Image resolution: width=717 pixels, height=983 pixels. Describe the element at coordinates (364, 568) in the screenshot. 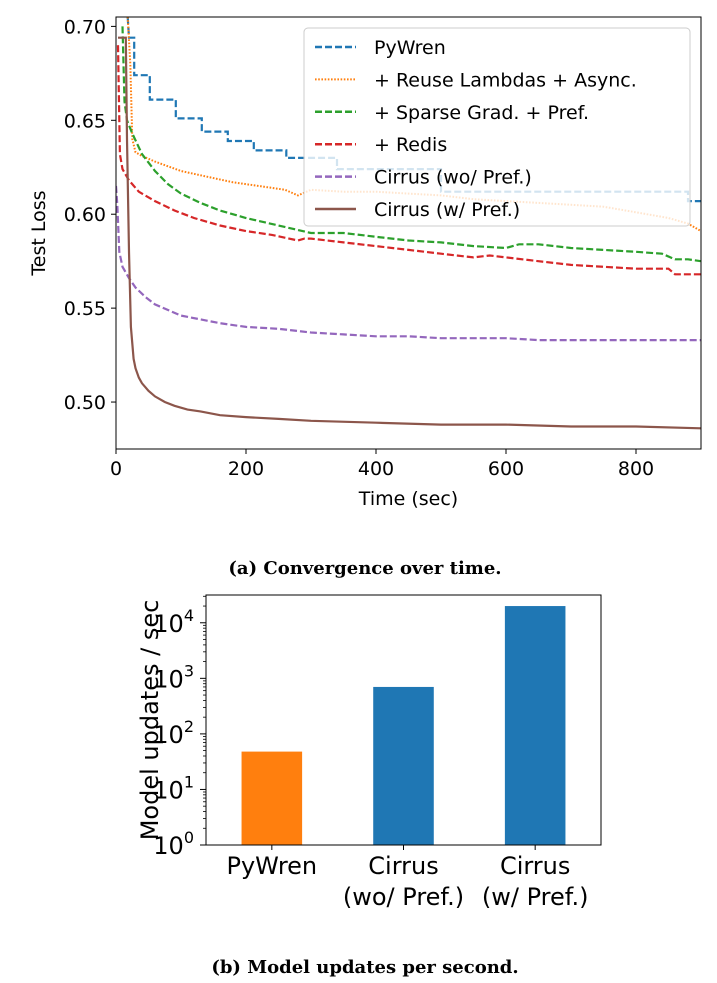

I see `caption-a: (a) Convergence over time.` at that location.